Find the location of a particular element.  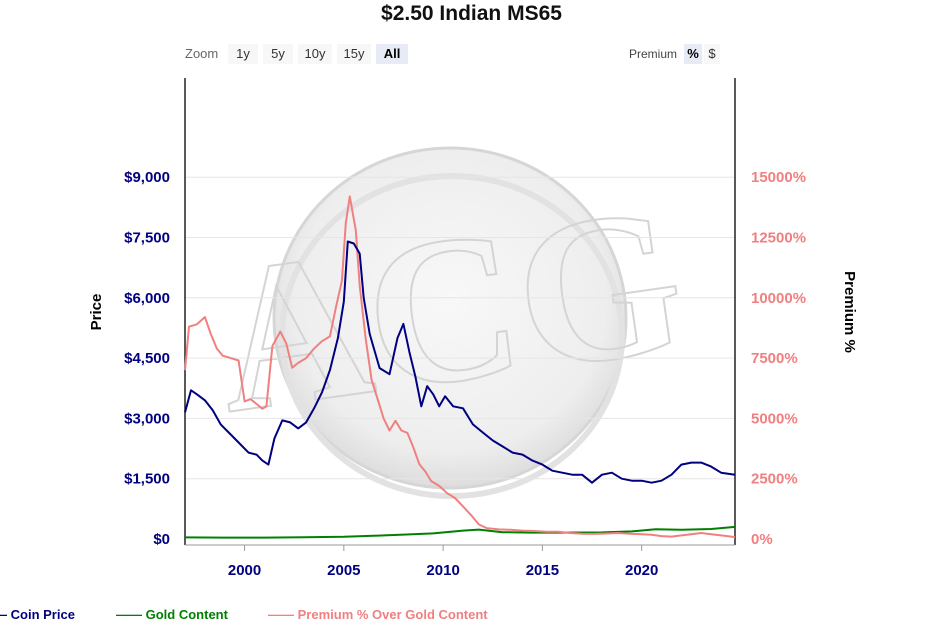

y2-tick-label: 0% is located at coordinates (762, 539).